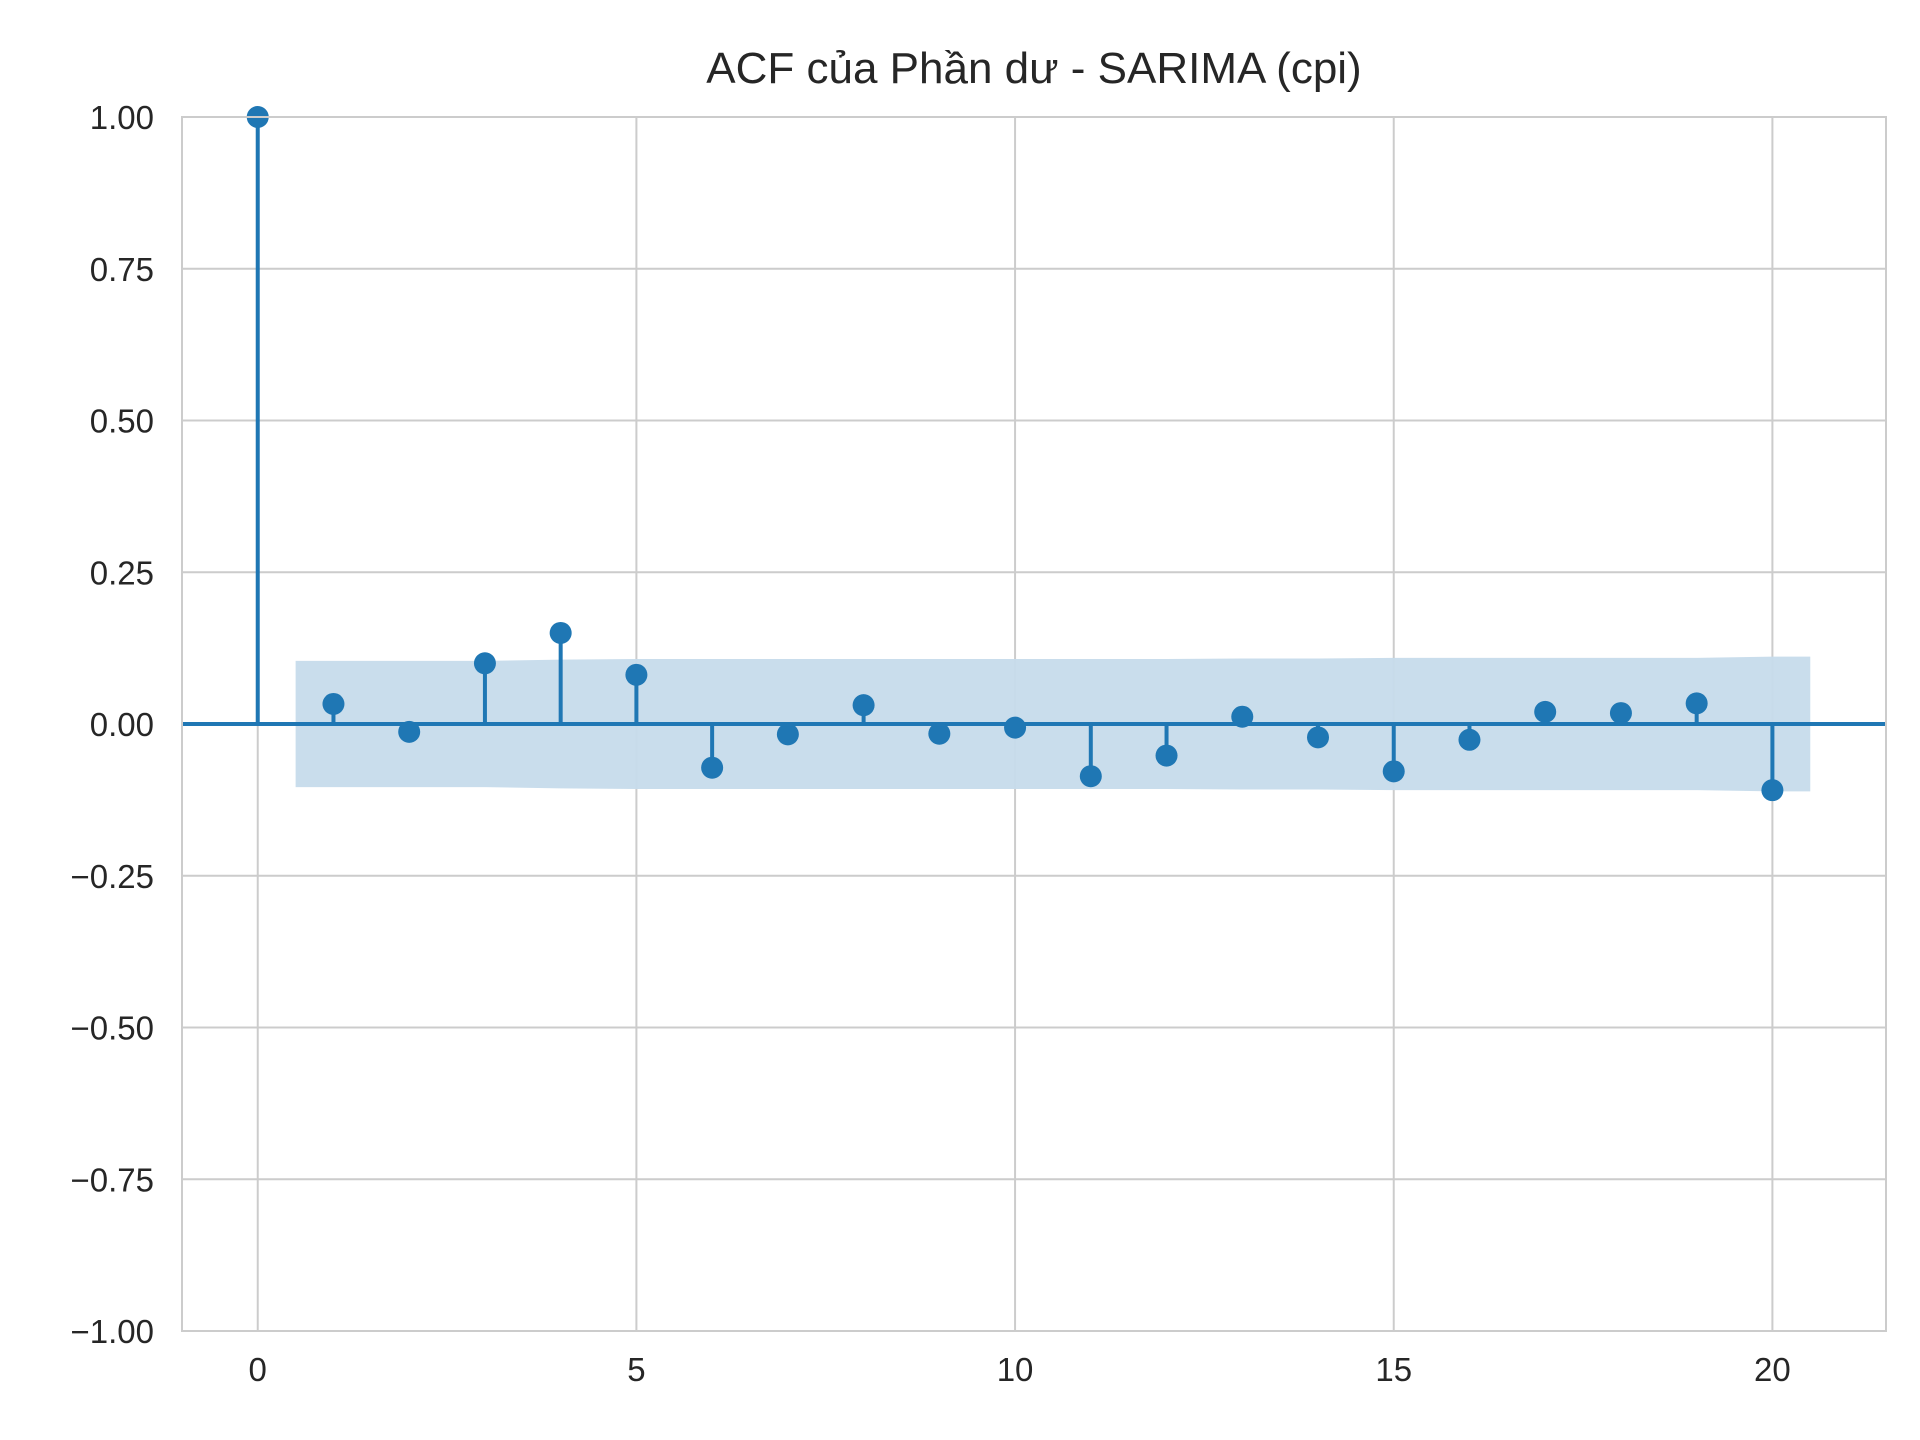  I want to click on y-tick-label: 0.25, so click(122, 572).